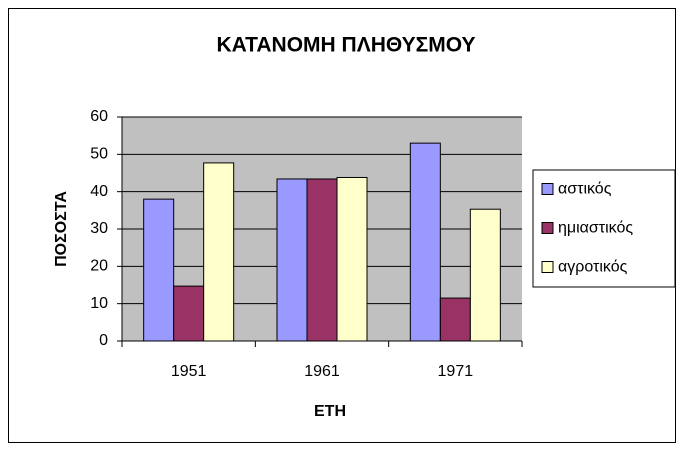 The image size is (684, 450). Describe the element at coordinates (99, 228) in the screenshot. I see `y-tick-label: 30` at that location.